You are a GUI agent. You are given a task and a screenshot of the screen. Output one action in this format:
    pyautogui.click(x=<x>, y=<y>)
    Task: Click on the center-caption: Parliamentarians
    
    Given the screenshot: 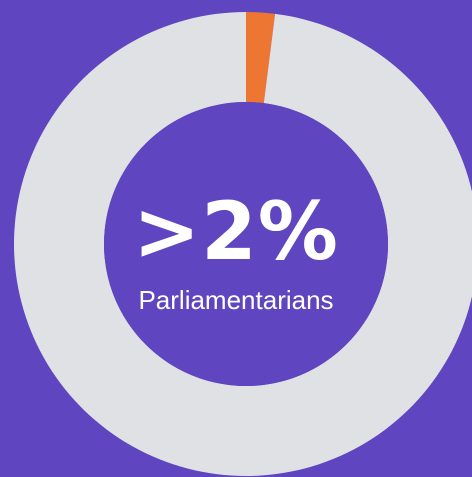 What is the action you would take?
    pyautogui.click(x=236, y=300)
    